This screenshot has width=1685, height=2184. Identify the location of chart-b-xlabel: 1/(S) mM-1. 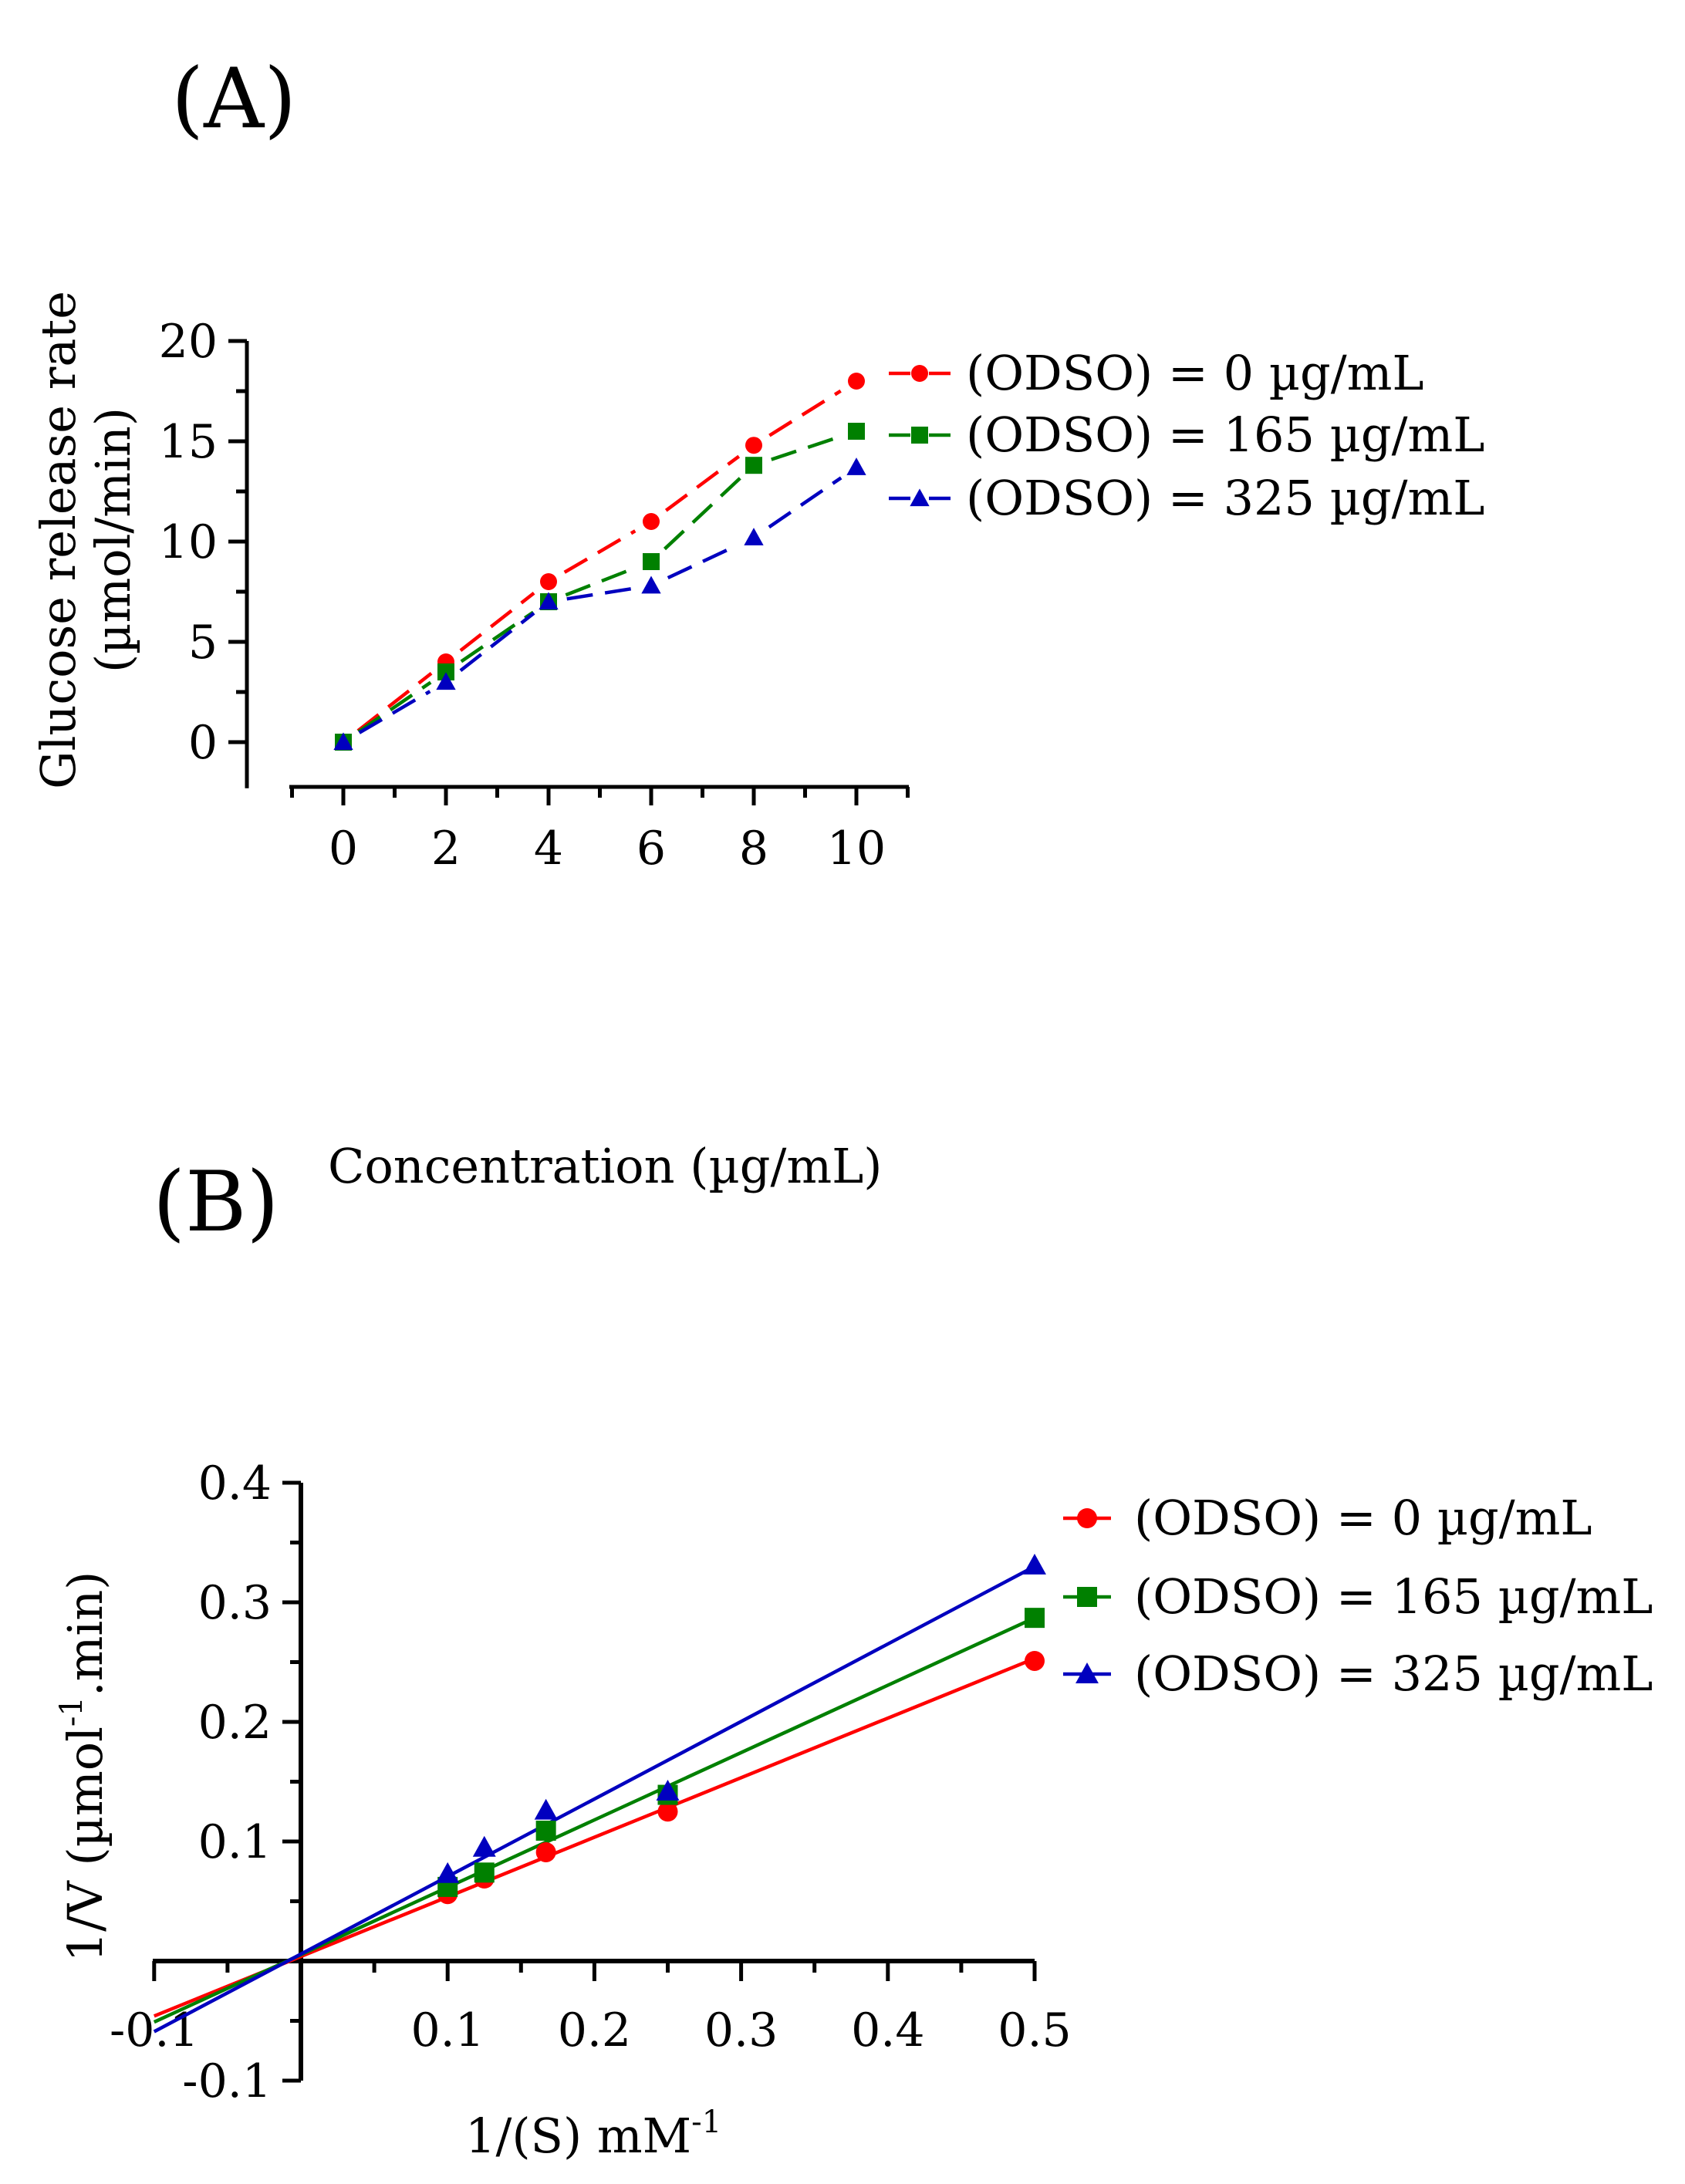
(593, 2134).